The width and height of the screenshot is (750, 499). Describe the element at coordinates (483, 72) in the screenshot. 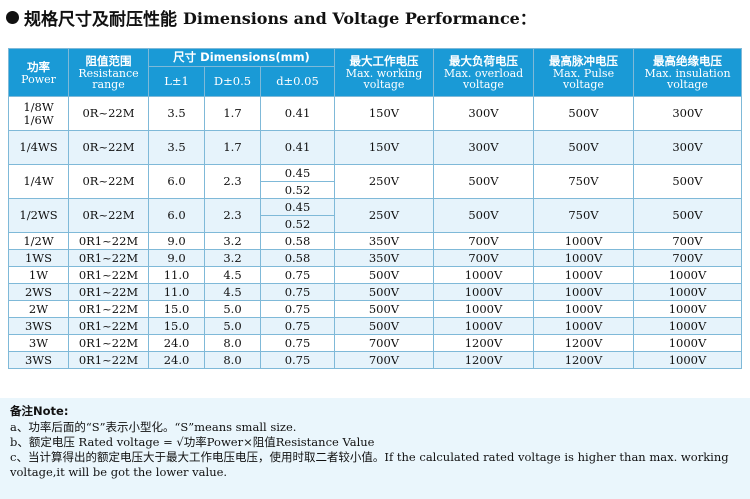

I see `header-max-overload: 最大负荷电压 Max. overload voltage` at that location.